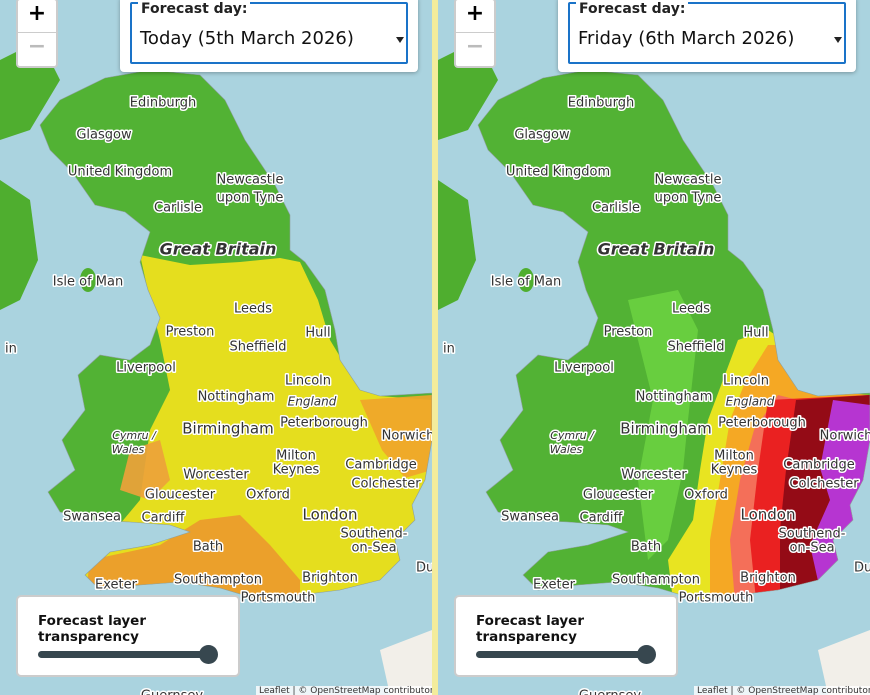 This screenshot has width=870, height=695. I want to click on place-label: Peterborough, so click(762, 423).